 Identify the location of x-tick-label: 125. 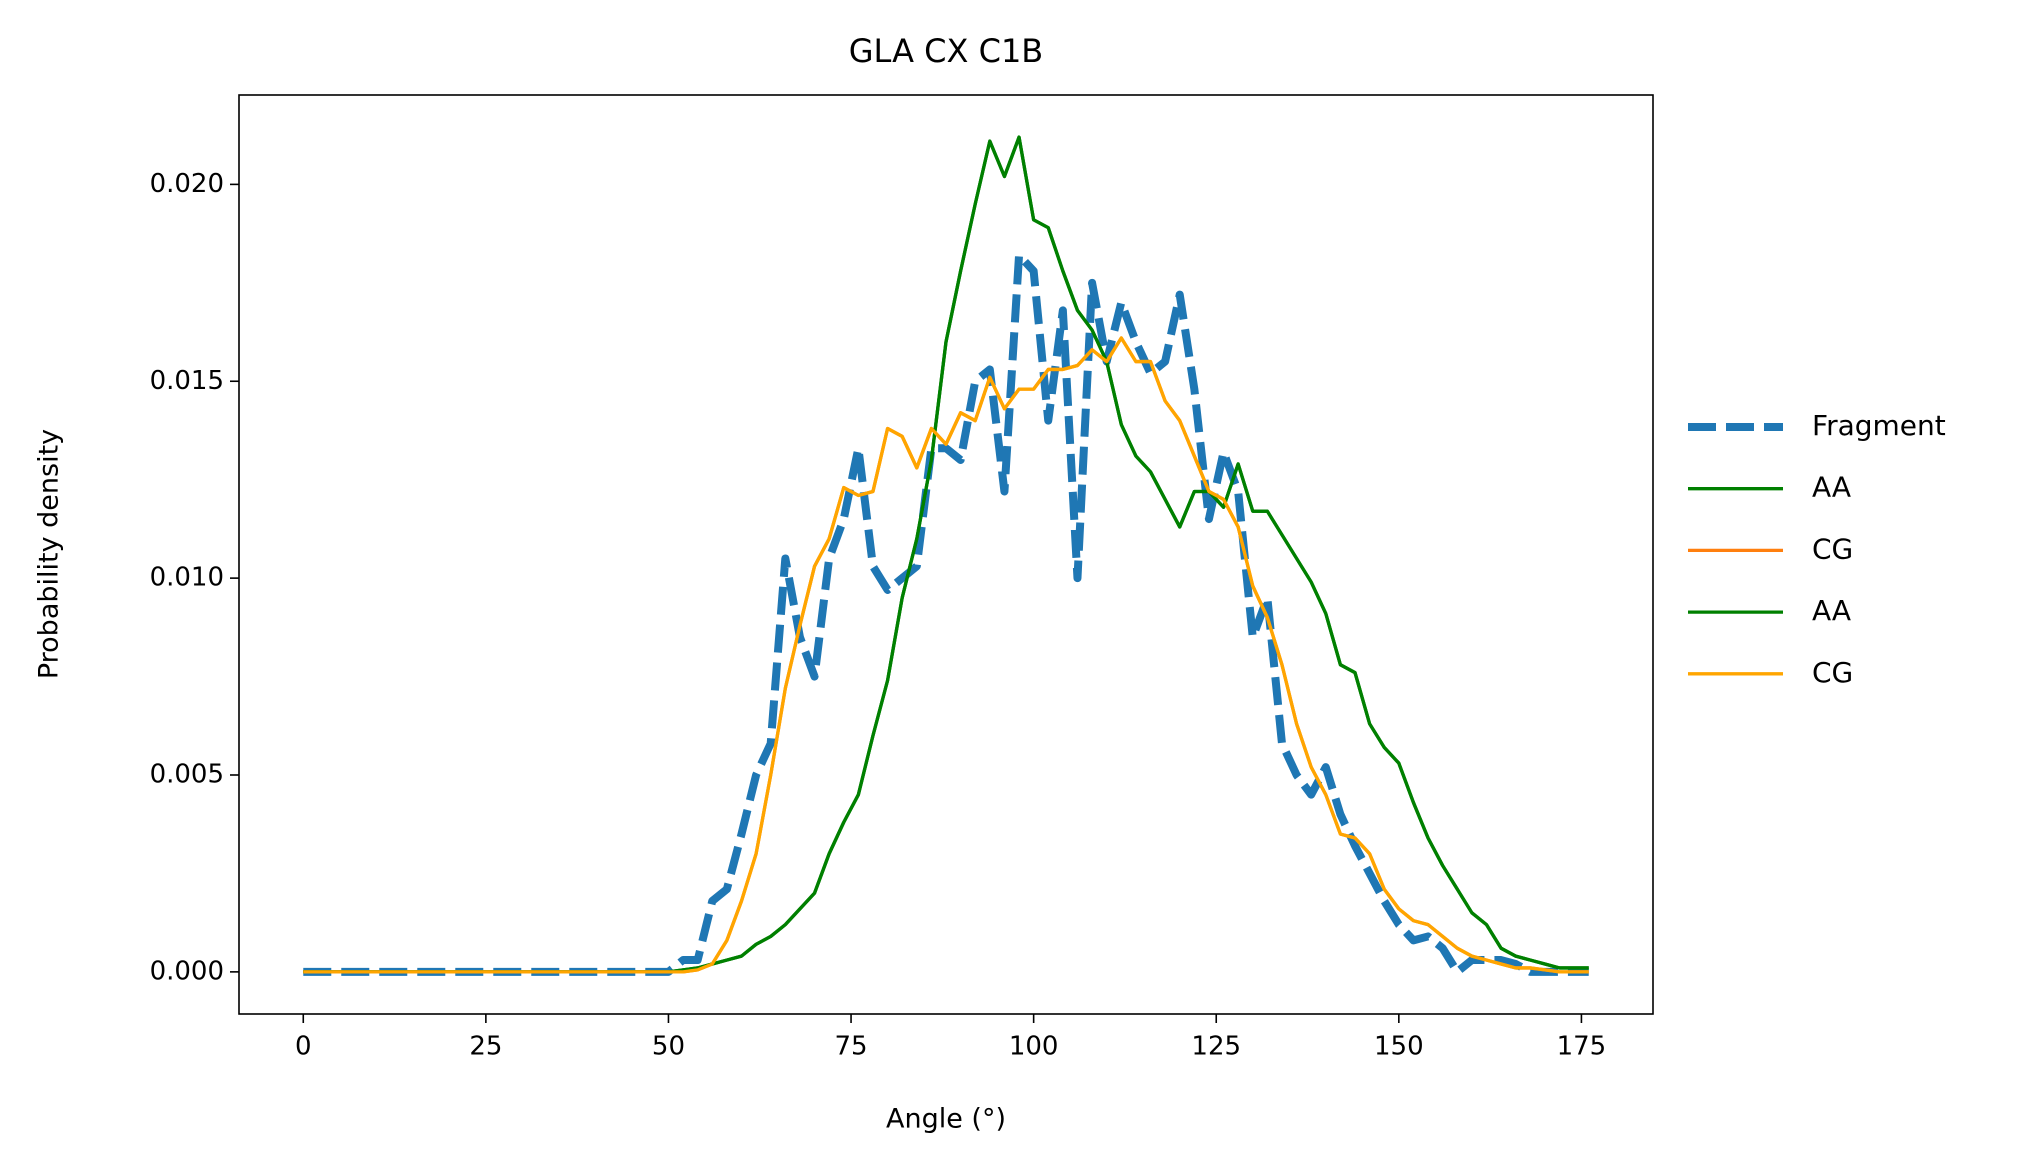
(1216, 1047).